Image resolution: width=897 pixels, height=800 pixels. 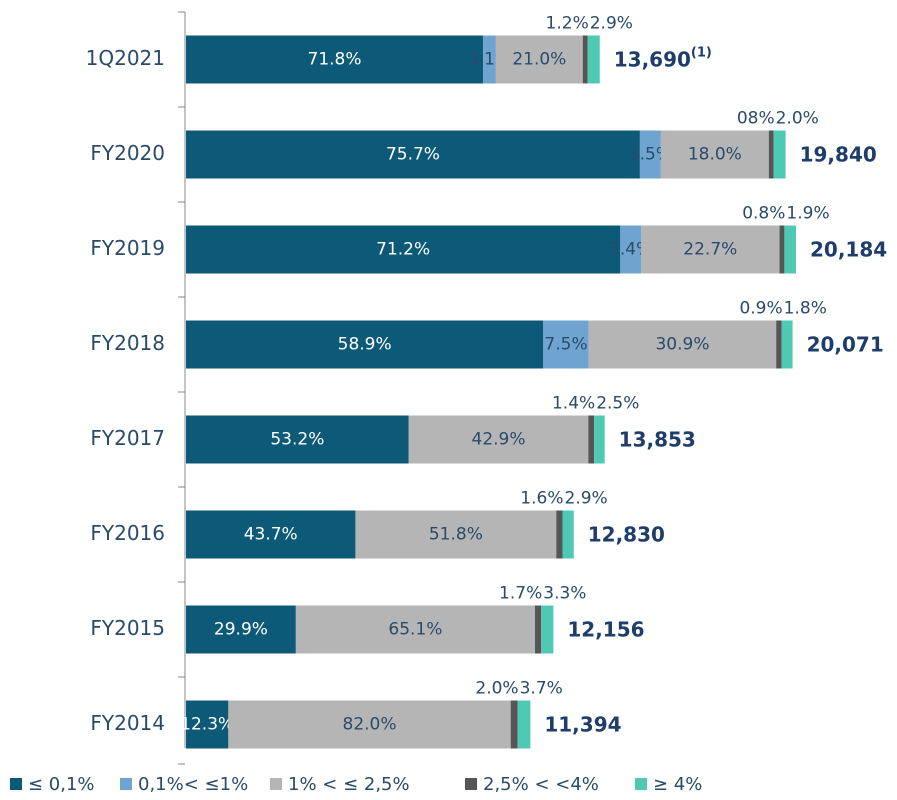 I want to click on total-label: 12,156, so click(x=605, y=629).